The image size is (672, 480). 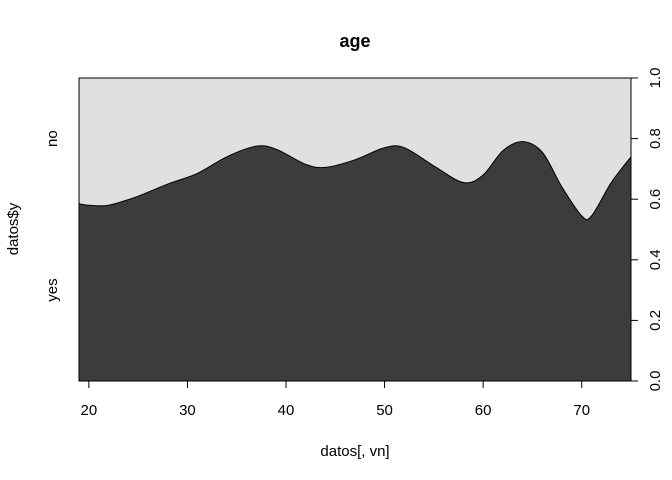 What do you see at coordinates (89, 410) in the screenshot?
I see `x-tick-label: 20` at bounding box center [89, 410].